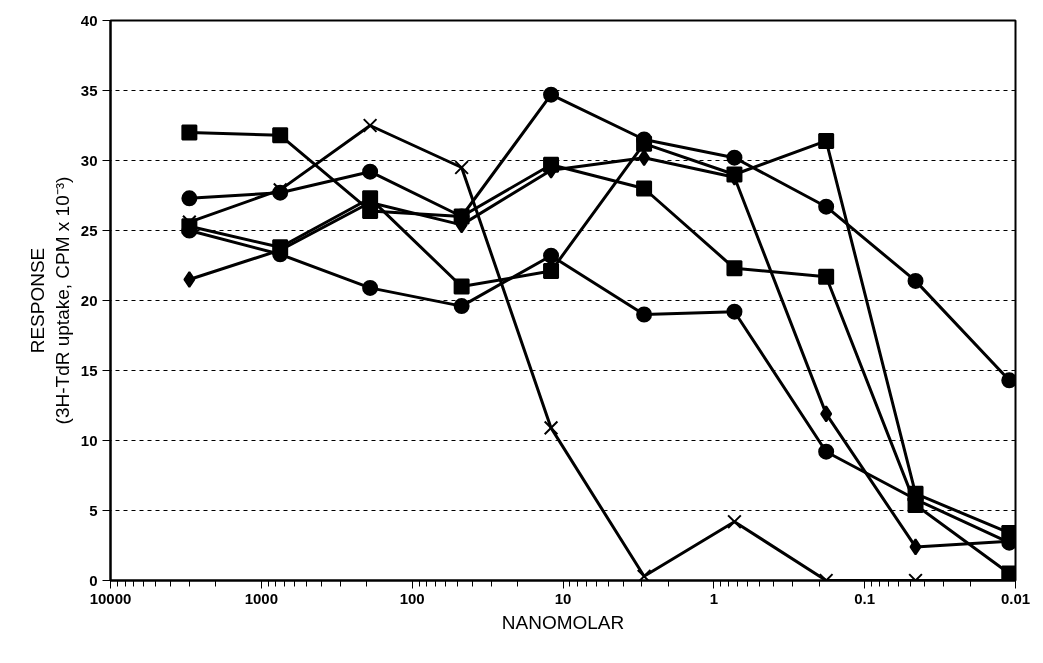  What do you see at coordinates (49, 300) in the screenshot?
I see `y-axis-title: RESPONSE (3H-TdR uptake, CPM x 10⁻³)` at bounding box center [49, 300].